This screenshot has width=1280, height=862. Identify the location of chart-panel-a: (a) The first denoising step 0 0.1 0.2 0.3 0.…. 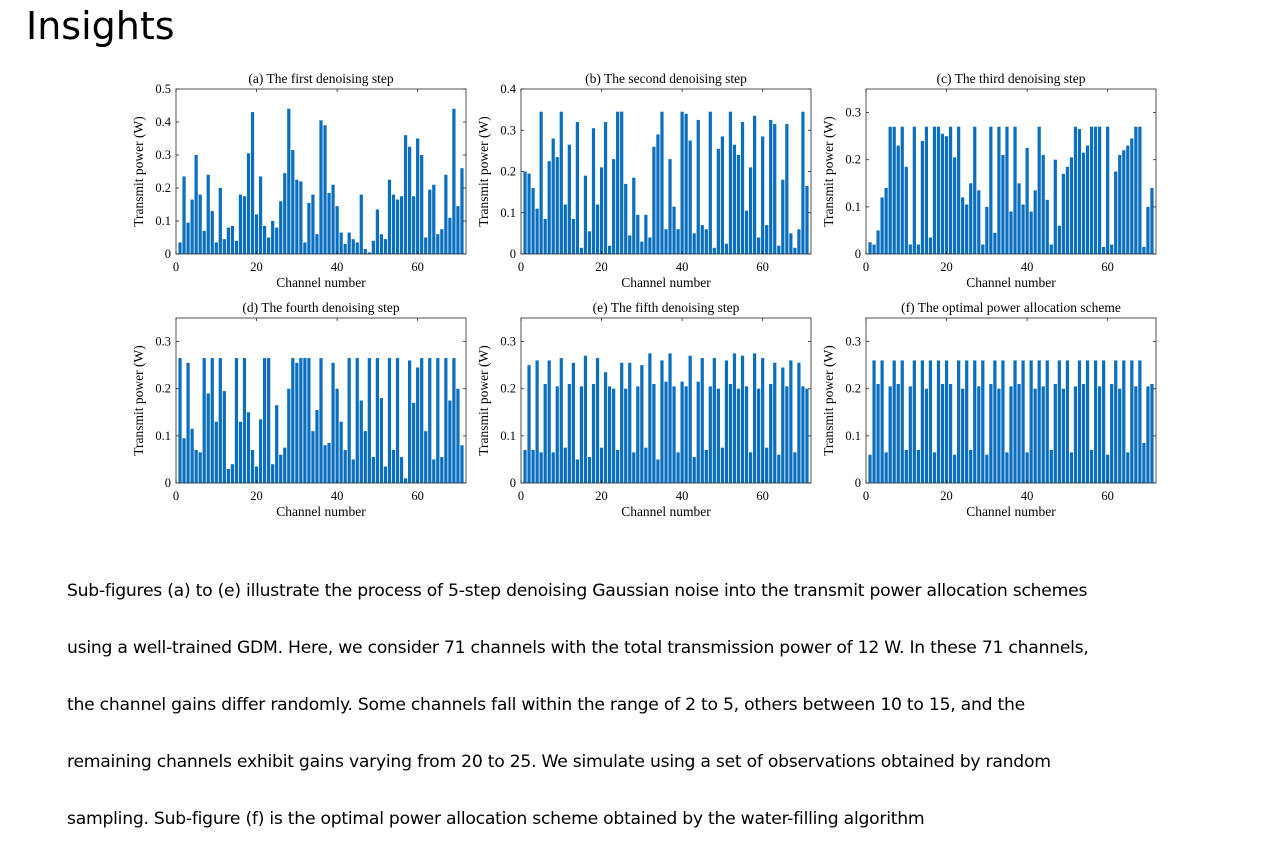
(303, 183).